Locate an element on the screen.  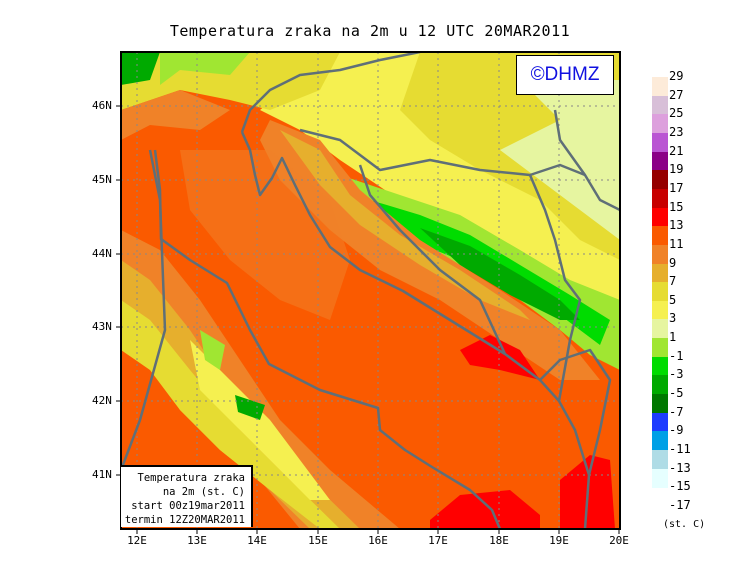
lat-label: 45N is located at coordinates (102, 179).